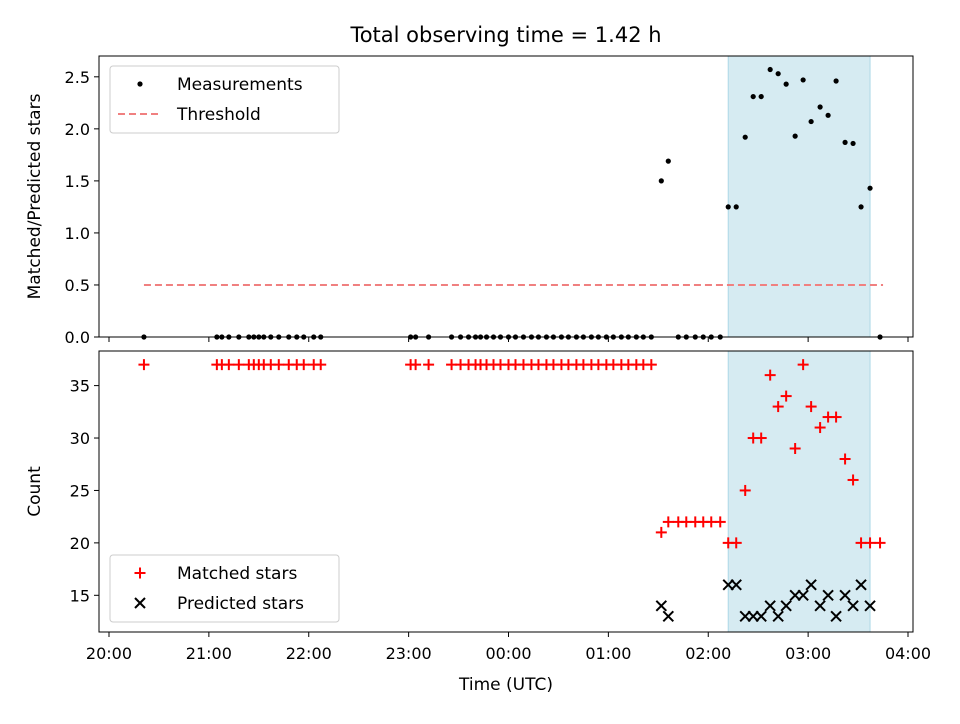 The width and height of the screenshot is (960, 724). Describe the element at coordinates (309, 653) in the screenshot. I see `x-tick-label: 22:00` at that location.